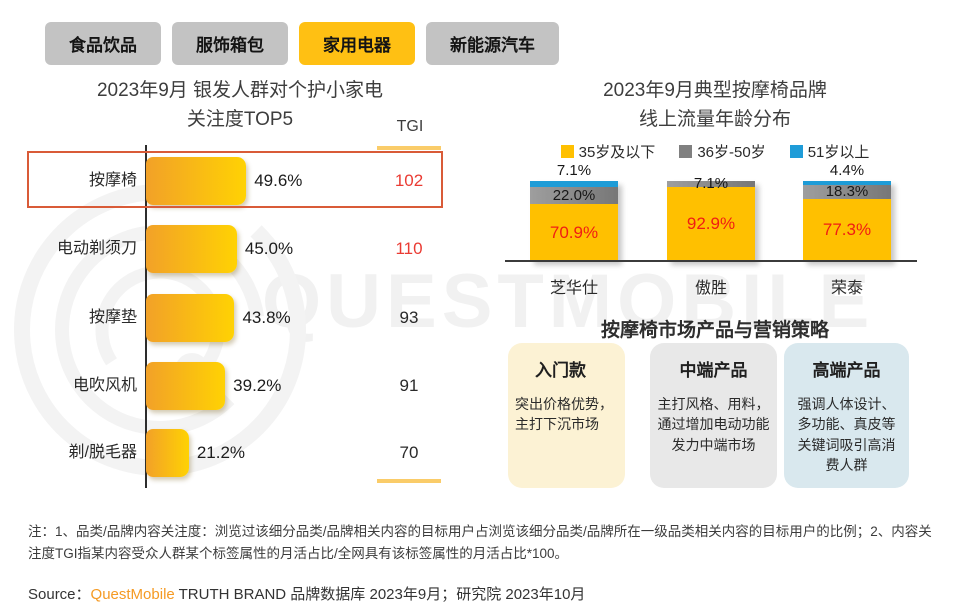  Describe the element at coordinates (59, 594) in the screenshot. I see `source-prefix: Source：` at that location.